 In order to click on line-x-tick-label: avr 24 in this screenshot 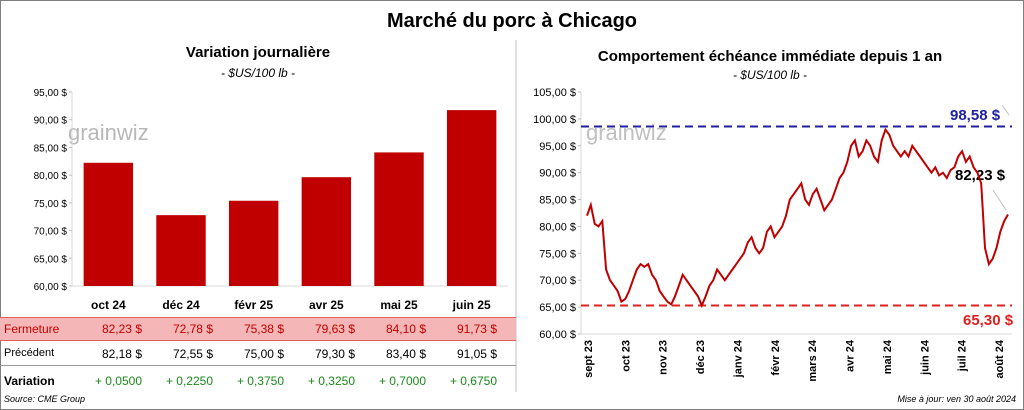, I will do `click(851, 355)`.